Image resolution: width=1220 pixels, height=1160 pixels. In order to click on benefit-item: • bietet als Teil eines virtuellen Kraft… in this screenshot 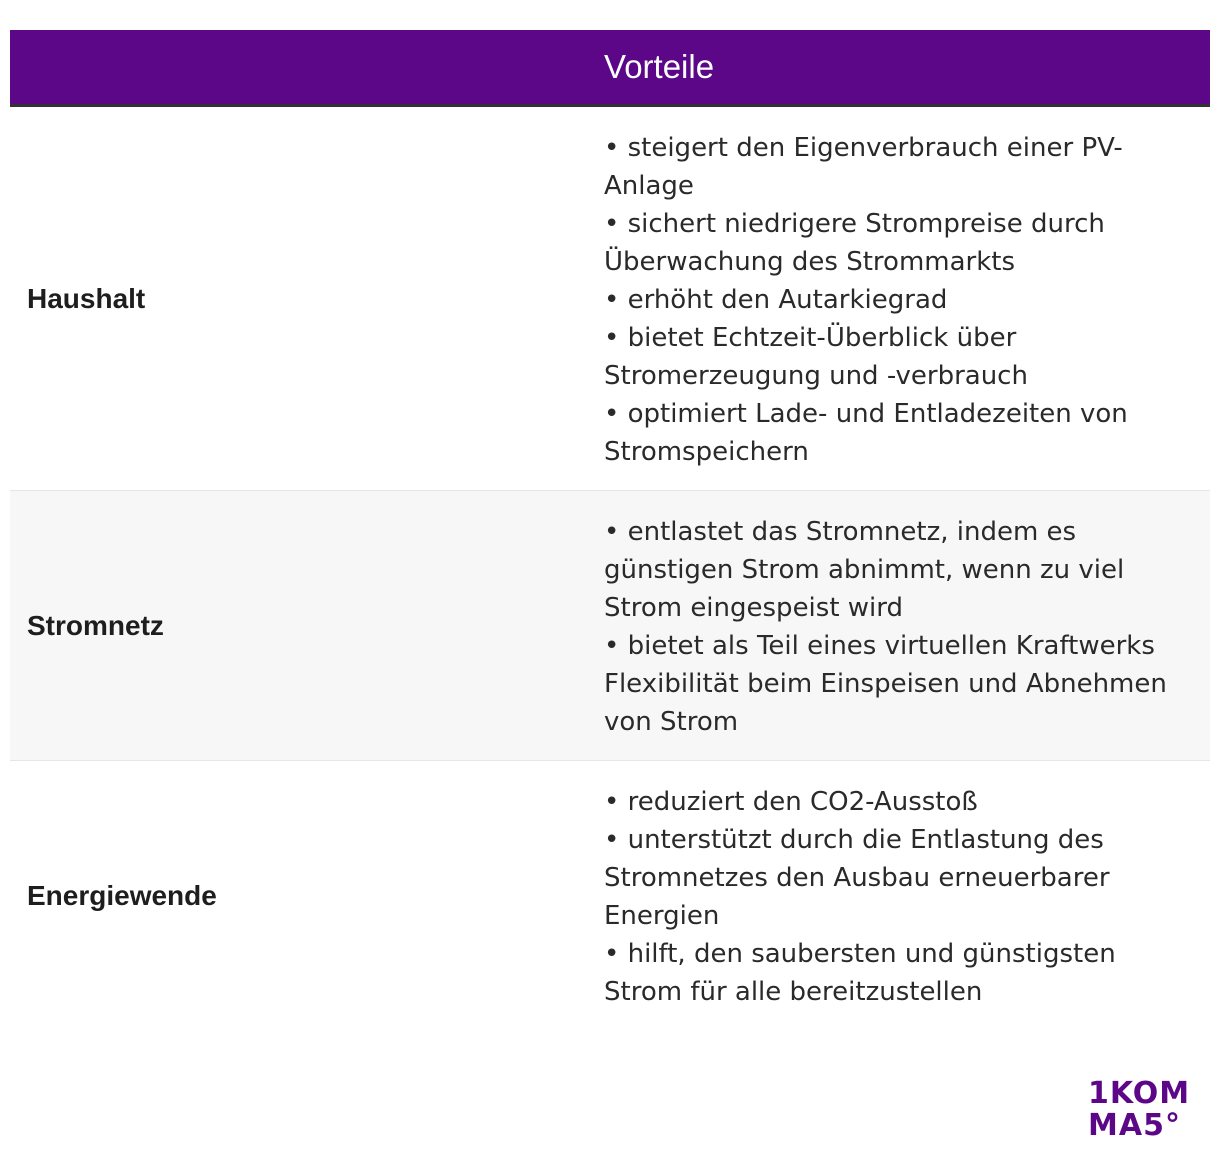, I will do `click(885, 684)`.